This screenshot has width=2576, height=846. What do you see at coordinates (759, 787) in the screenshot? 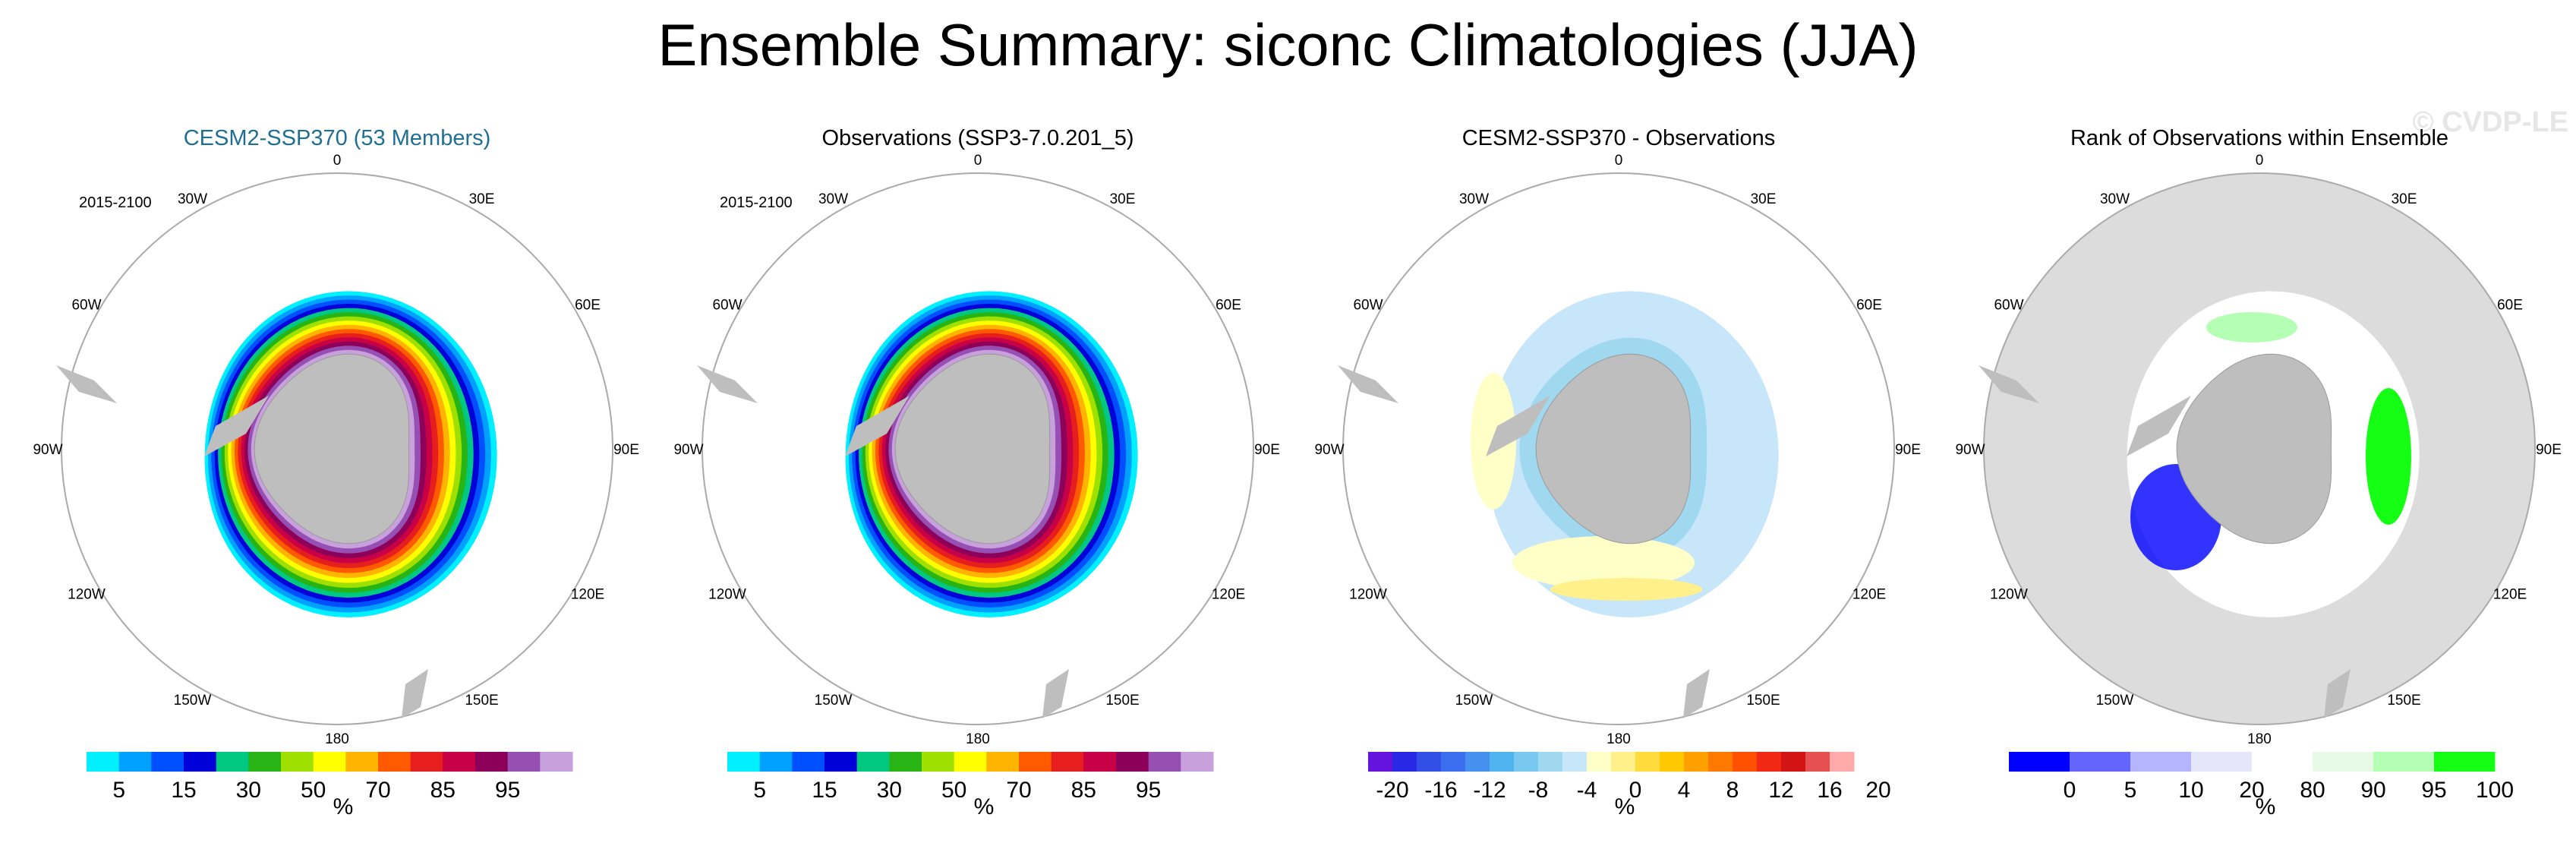
I see `colorbar-tick-label: 5` at bounding box center [759, 787].